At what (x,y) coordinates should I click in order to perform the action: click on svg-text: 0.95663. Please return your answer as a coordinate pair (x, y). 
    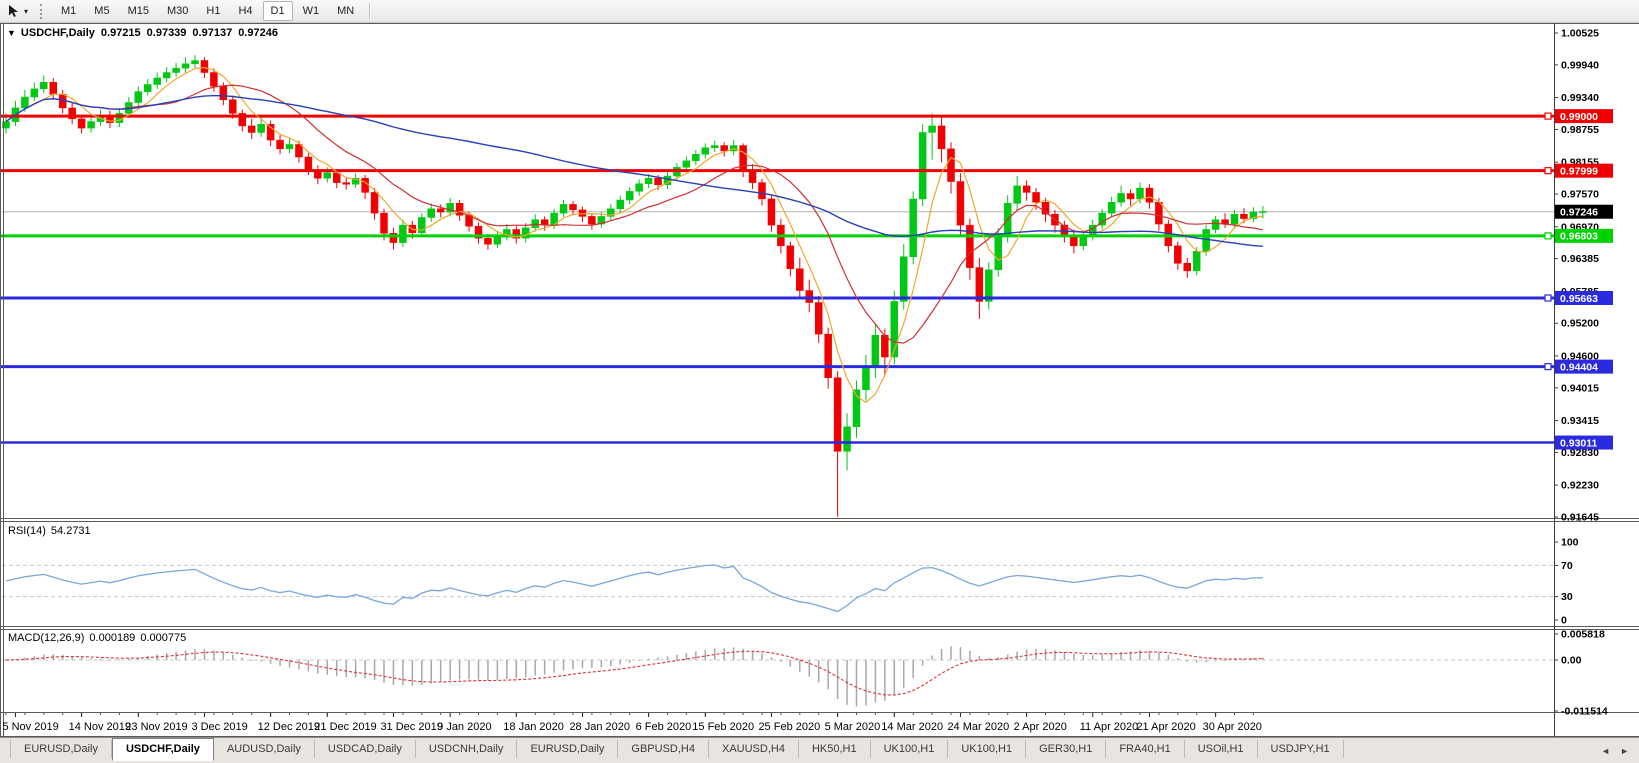
    Looking at the image, I should click on (1579, 299).